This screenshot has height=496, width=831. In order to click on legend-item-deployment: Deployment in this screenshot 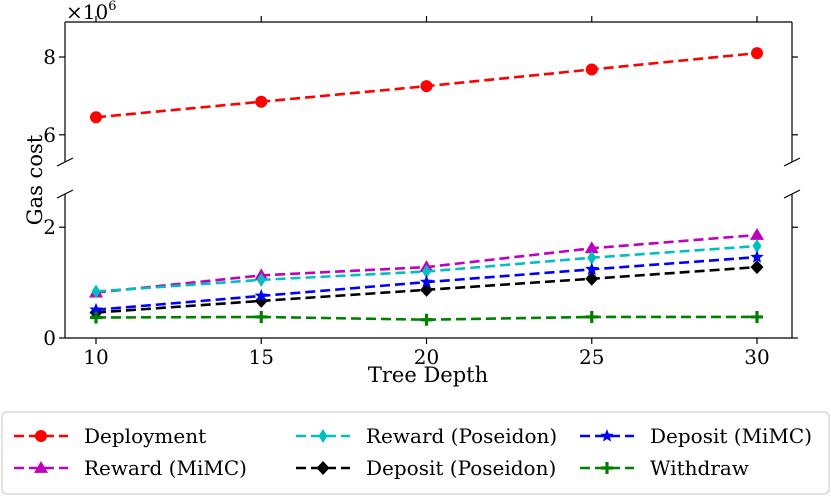, I will do `click(110, 436)`.